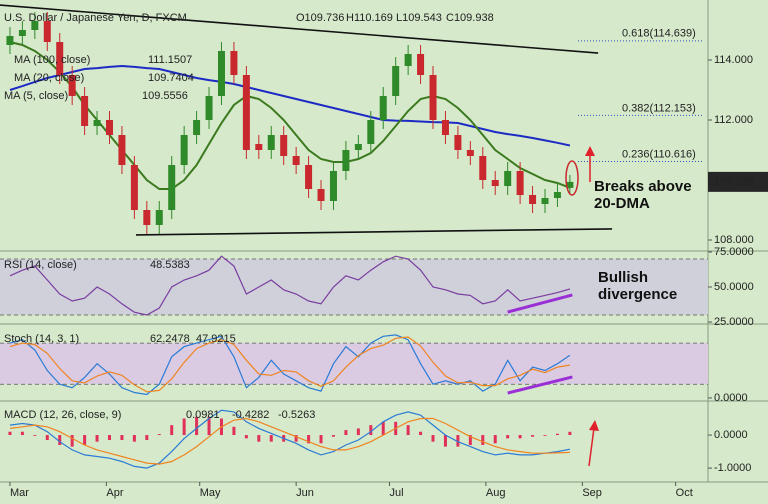 The image size is (768, 504). I want to click on ohlc-label: L109.543, so click(419, 18).